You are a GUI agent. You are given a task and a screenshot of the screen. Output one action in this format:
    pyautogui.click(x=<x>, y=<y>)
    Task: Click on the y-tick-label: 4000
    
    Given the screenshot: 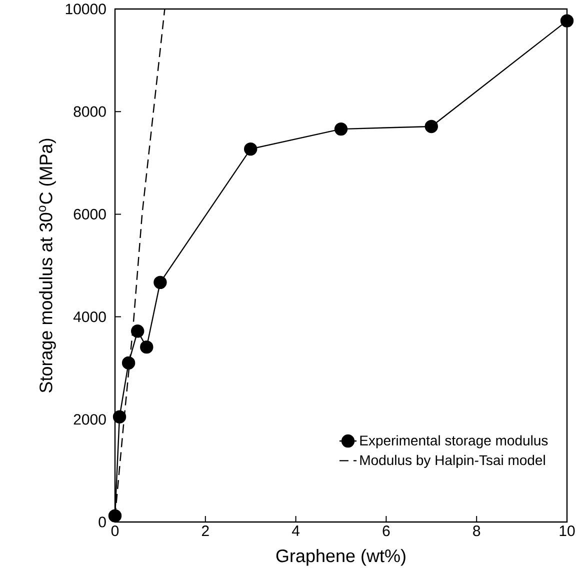 What is the action you would take?
    pyautogui.click(x=89, y=316)
    